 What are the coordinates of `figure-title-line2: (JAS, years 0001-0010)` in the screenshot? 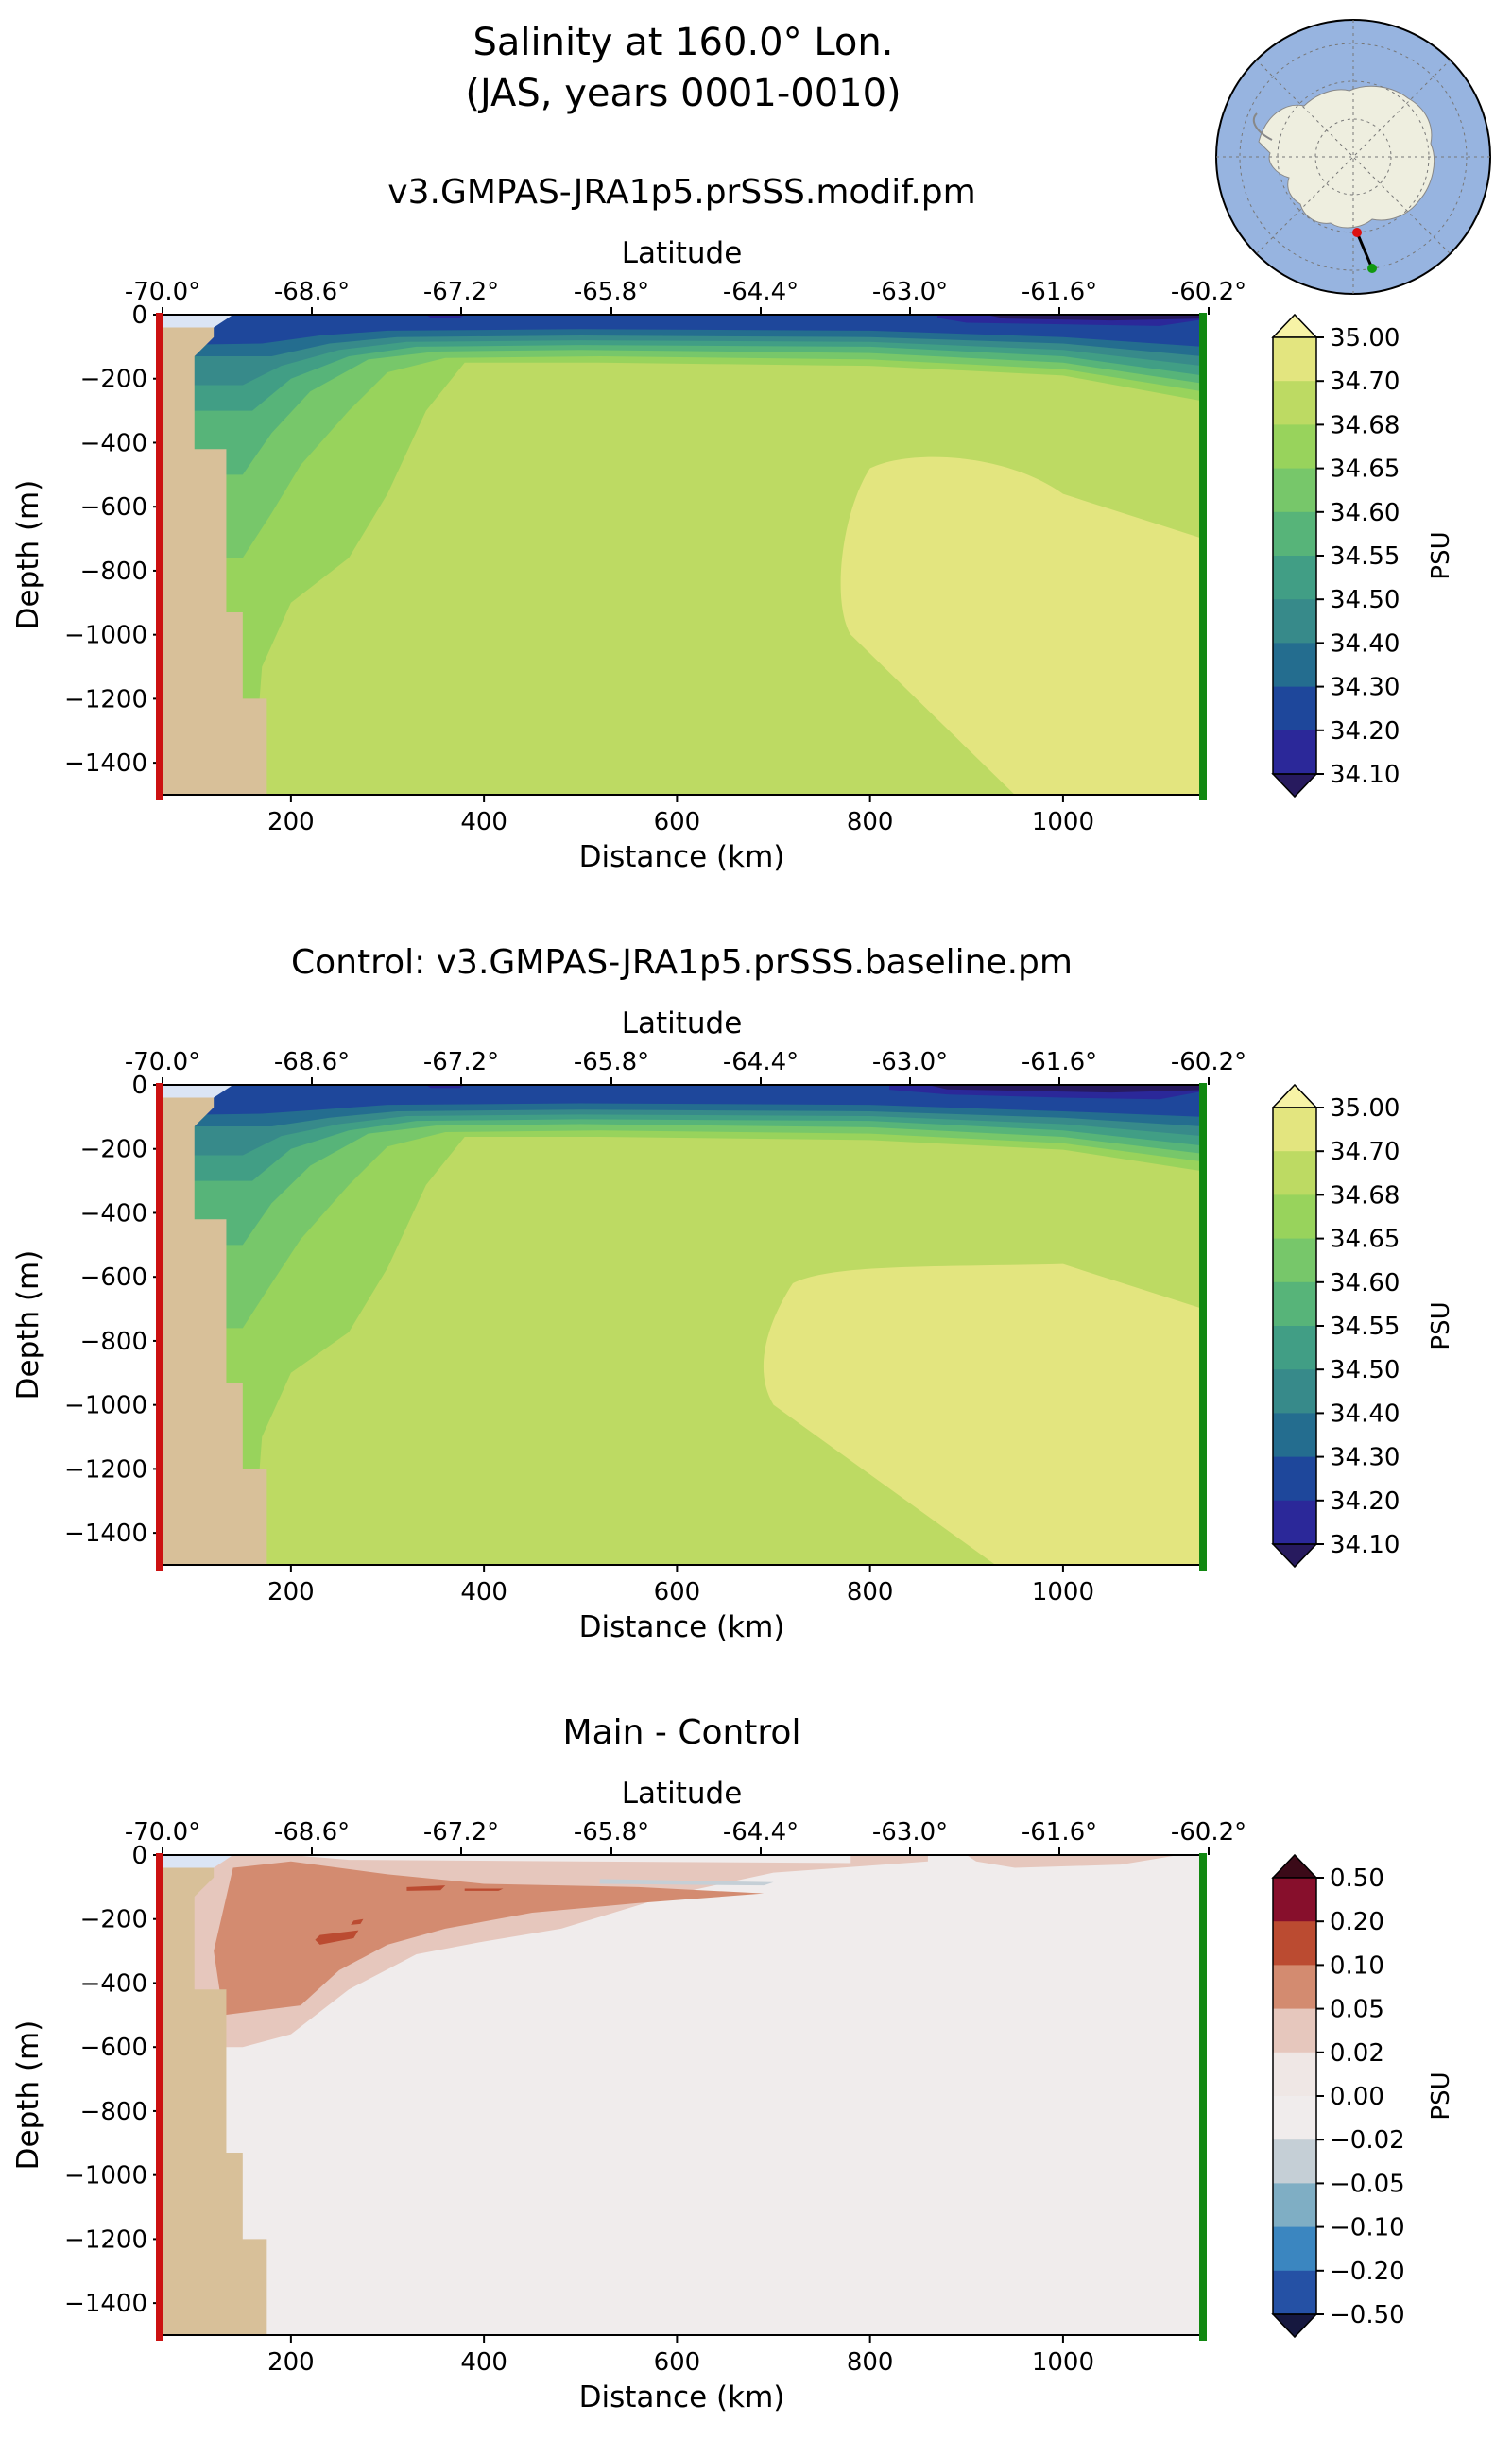 It's located at (683, 93).